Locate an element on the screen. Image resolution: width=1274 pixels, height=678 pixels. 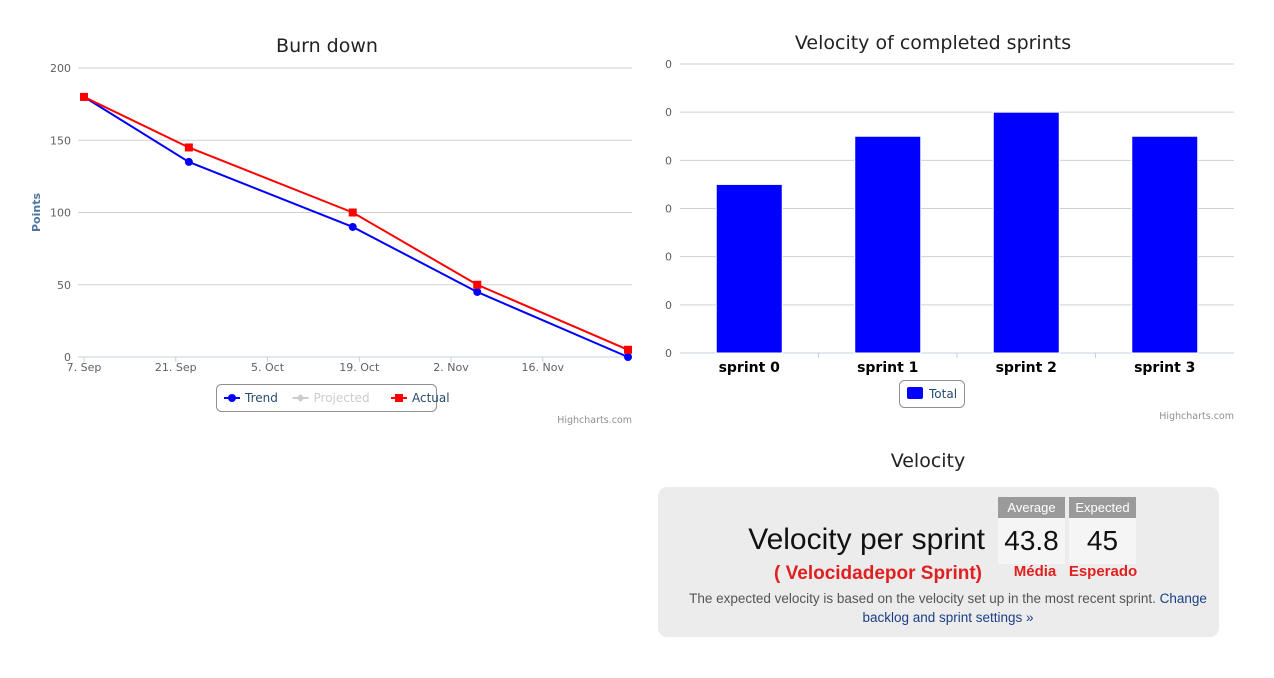
legend-item-projected: Projected is located at coordinates (342, 398).